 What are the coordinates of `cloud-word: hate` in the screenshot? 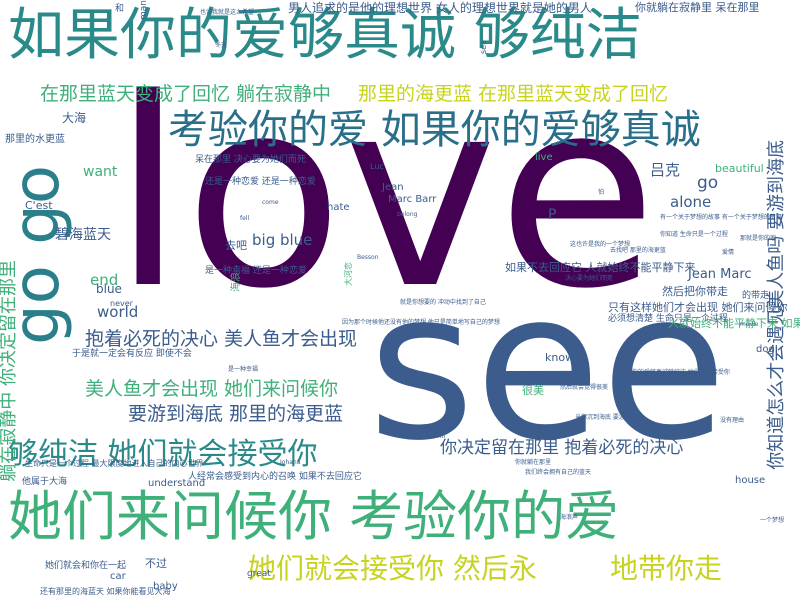 It's located at (338, 207).